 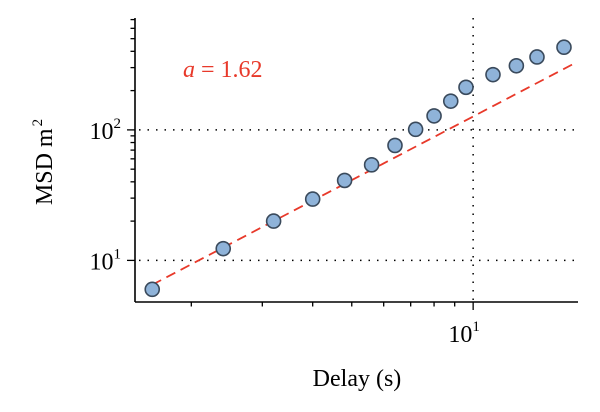 I want to click on x-tick-label: 101, so click(x=464, y=333).